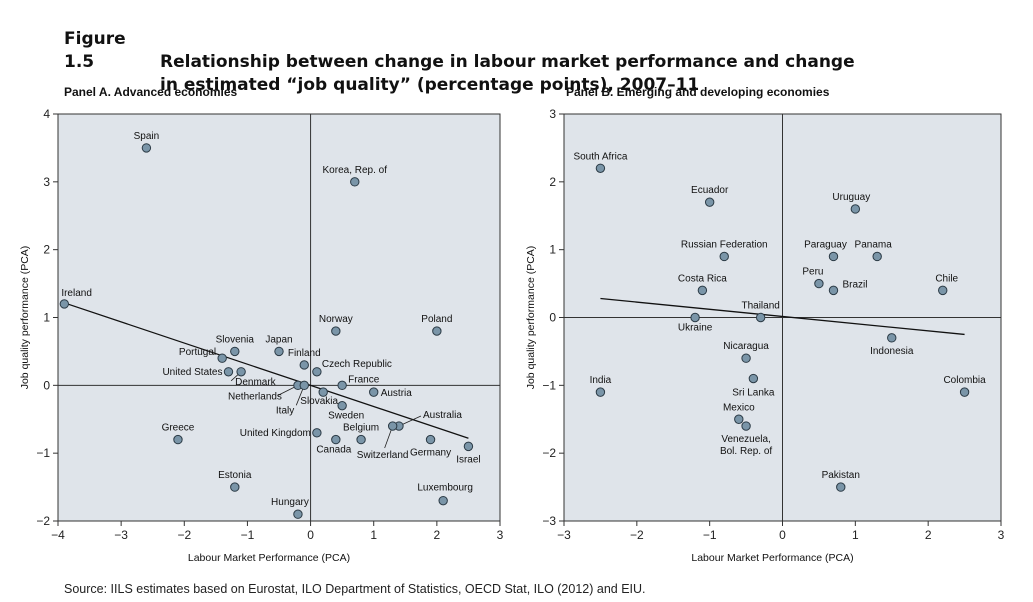  What do you see at coordinates (601, 380) in the screenshot?
I see `point-label-india: India` at bounding box center [601, 380].